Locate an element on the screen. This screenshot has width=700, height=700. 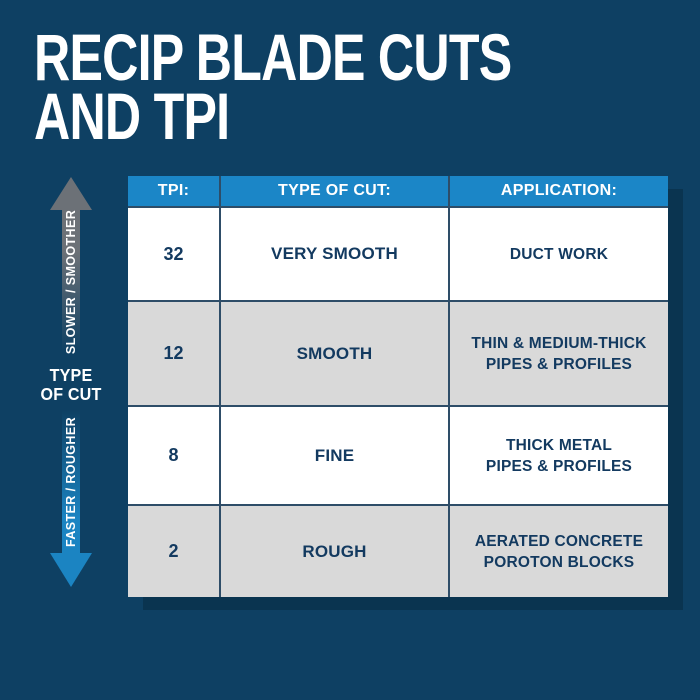
table-cell-cut-row4: ROUGH is located at coordinates (334, 551).